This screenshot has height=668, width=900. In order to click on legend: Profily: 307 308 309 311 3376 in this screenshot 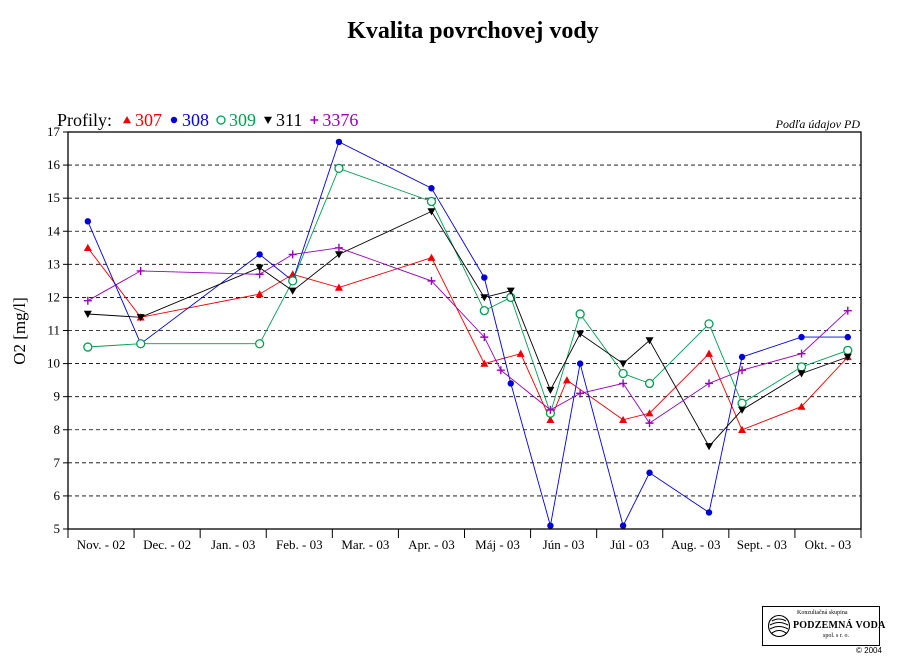, I will do `click(207, 120)`.